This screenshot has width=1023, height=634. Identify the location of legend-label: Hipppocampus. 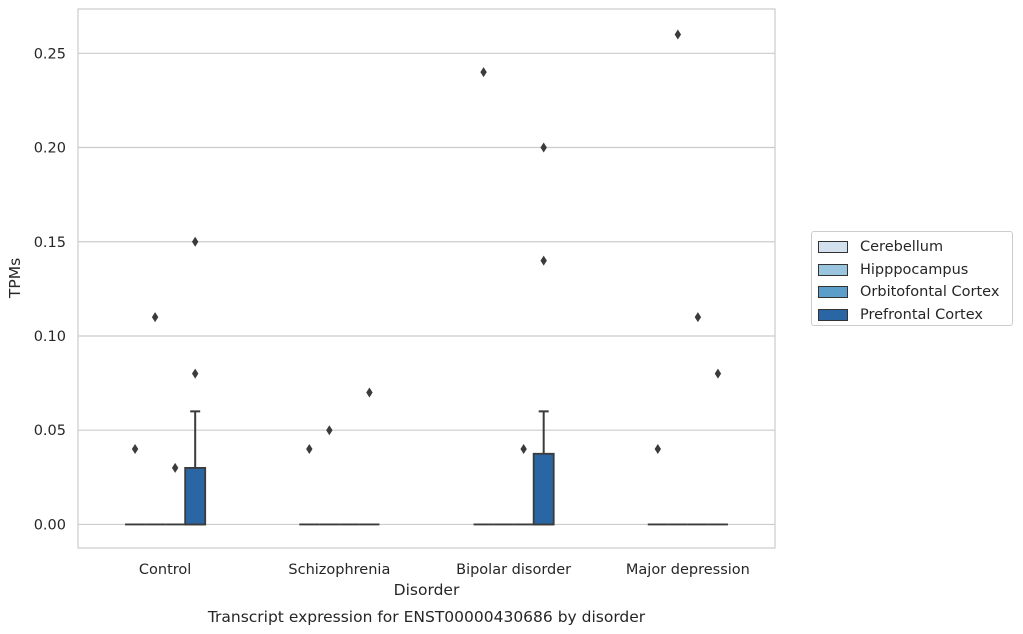
(914, 269).